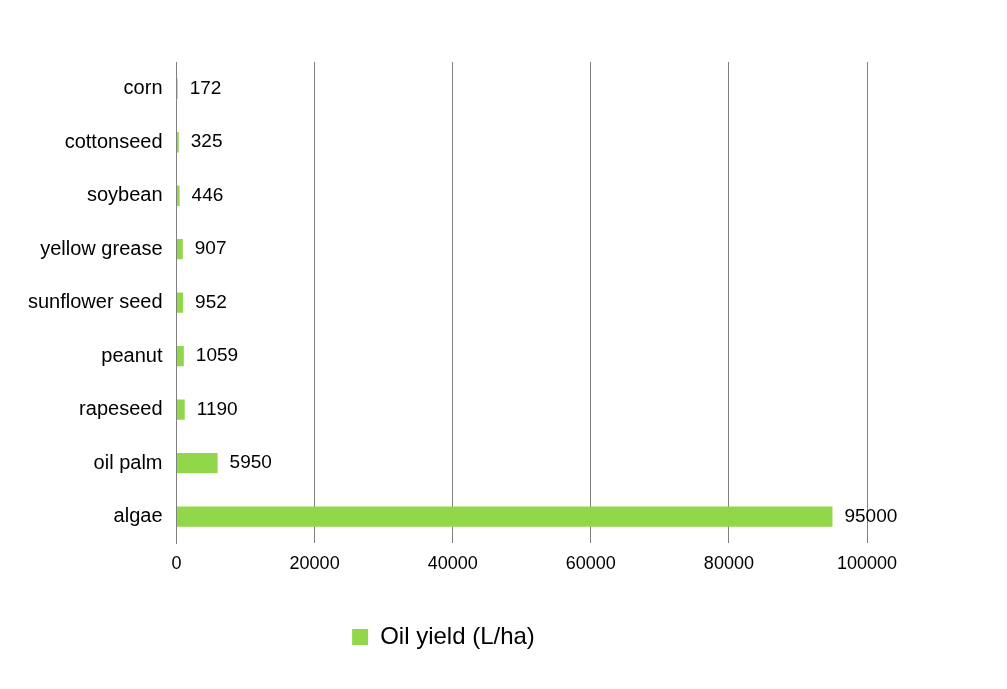  What do you see at coordinates (250, 462) in the screenshot?
I see `data-label: 5950` at bounding box center [250, 462].